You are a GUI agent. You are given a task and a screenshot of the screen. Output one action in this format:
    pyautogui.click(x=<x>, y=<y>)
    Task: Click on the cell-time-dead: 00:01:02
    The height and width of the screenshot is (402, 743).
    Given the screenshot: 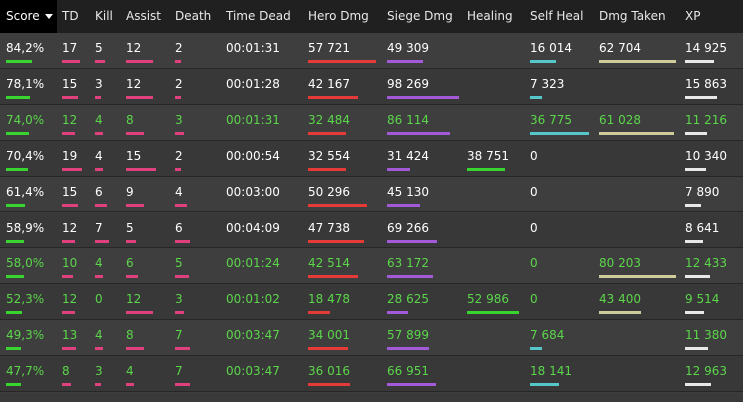 What is the action you would take?
    pyautogui.click(x=261, y=301)
    